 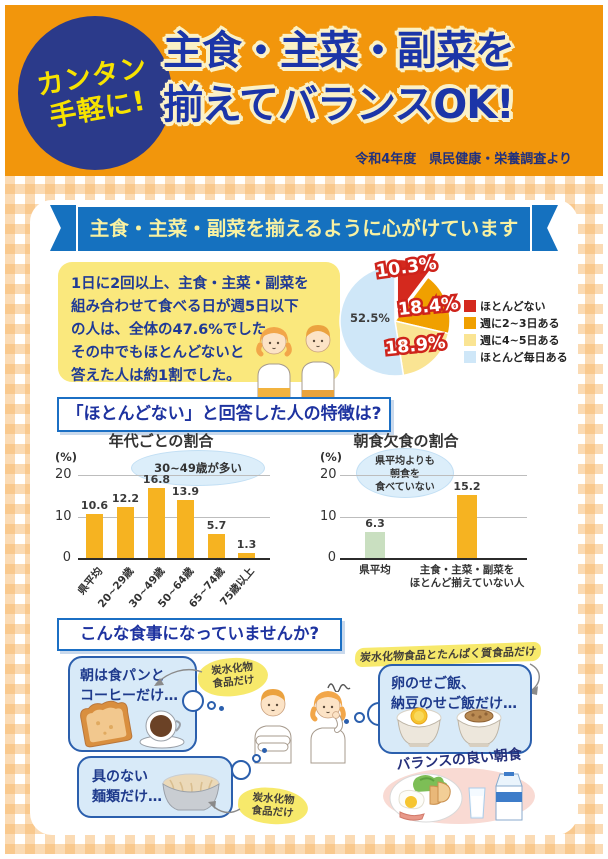 I want to click on tag1-arrow, so click(x=178, y=677).